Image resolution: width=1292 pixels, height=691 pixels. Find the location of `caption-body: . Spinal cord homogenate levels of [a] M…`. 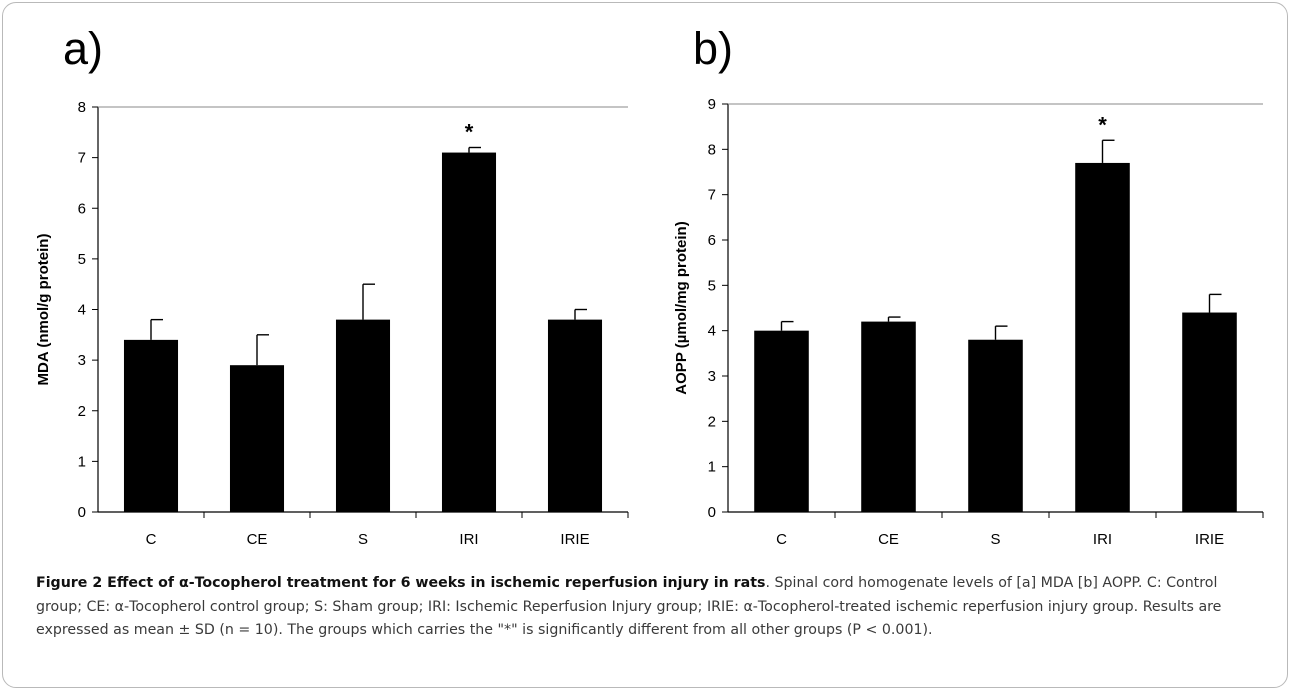

caption-body: . Spinal cord homogenate levels of [a] M… is located at coordinates (629, 606).